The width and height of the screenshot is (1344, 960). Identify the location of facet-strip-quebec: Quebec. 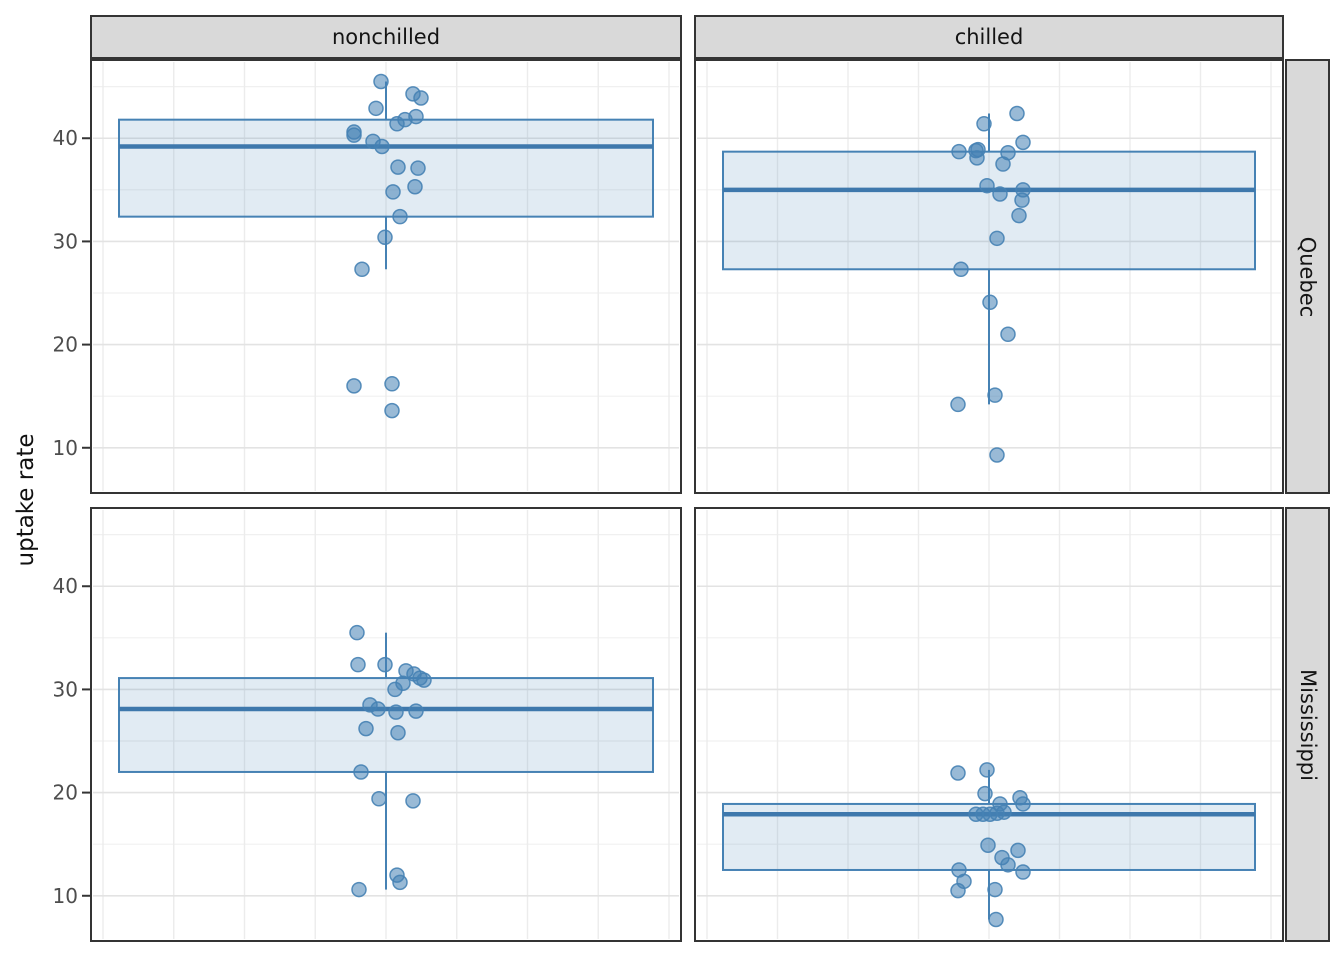
(1307, 276).